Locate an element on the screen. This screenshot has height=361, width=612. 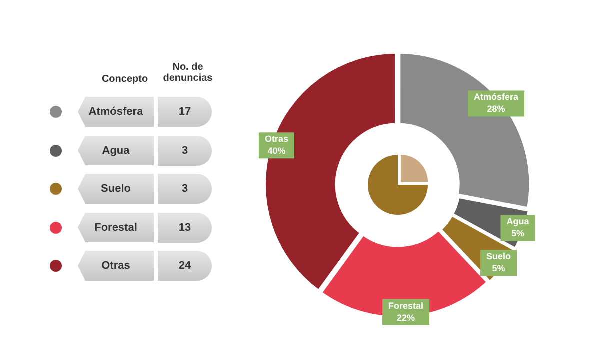
category-label: Atmósfera is located at coordinates (116, 112).